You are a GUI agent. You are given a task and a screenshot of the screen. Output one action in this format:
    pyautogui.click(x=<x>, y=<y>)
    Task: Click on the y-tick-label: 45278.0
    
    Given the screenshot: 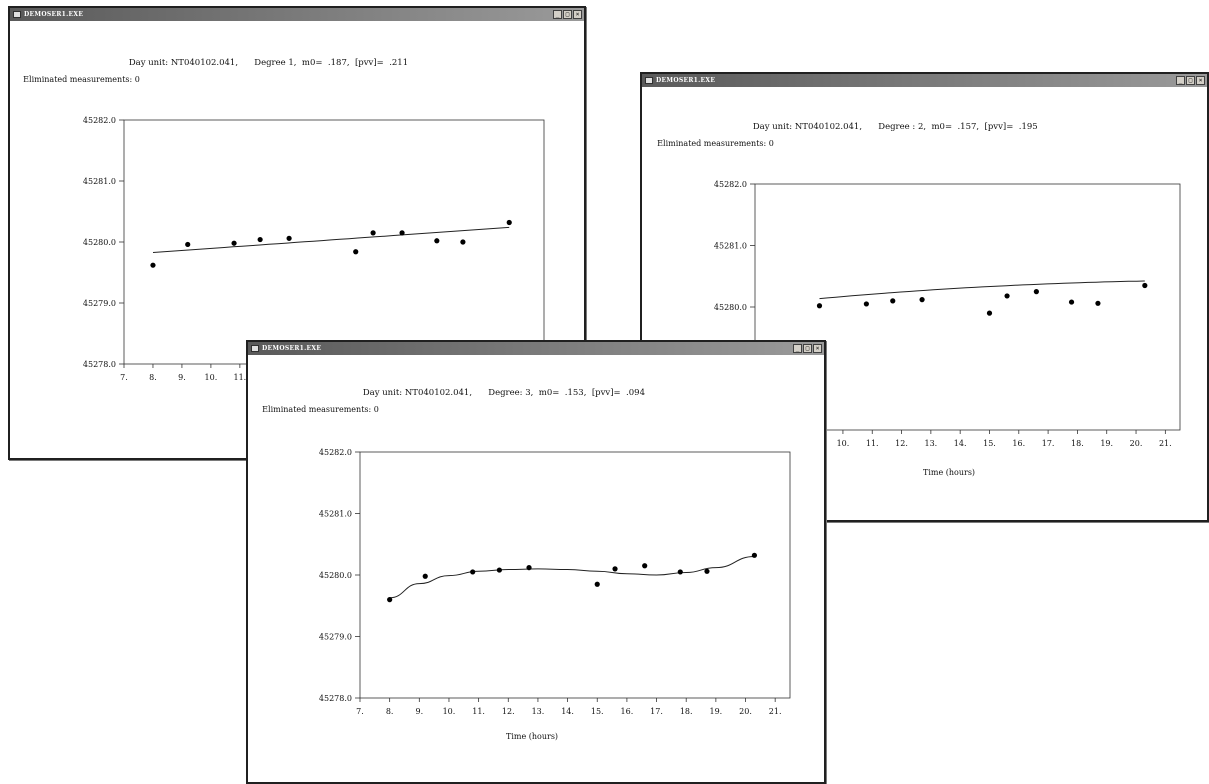 What is the action you would take?
    pyautogui.click(x=335, y=698)
    